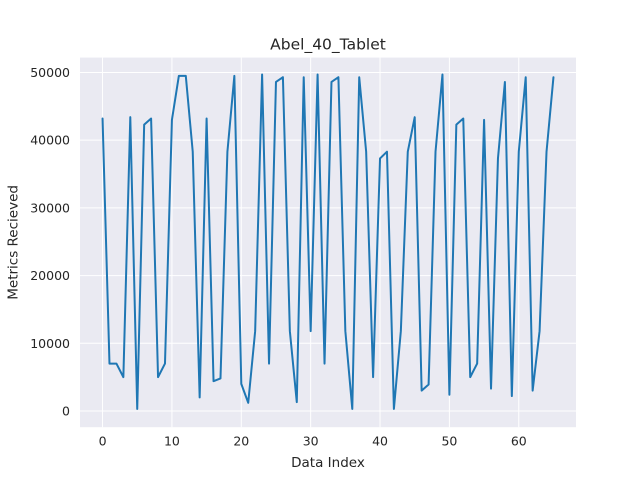 The height and width of the screenshot is (480, 640). What do you see at coordinates (172, 441) in the screenshot?
I see `x-tick-label: 10` at bounding box center [172, 441].